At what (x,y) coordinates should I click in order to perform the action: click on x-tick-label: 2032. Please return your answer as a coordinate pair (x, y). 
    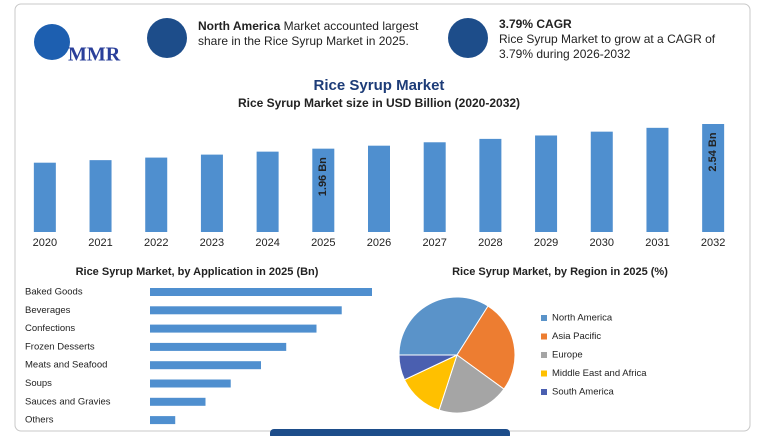
    Looking at the image, I should click on (713, 243).